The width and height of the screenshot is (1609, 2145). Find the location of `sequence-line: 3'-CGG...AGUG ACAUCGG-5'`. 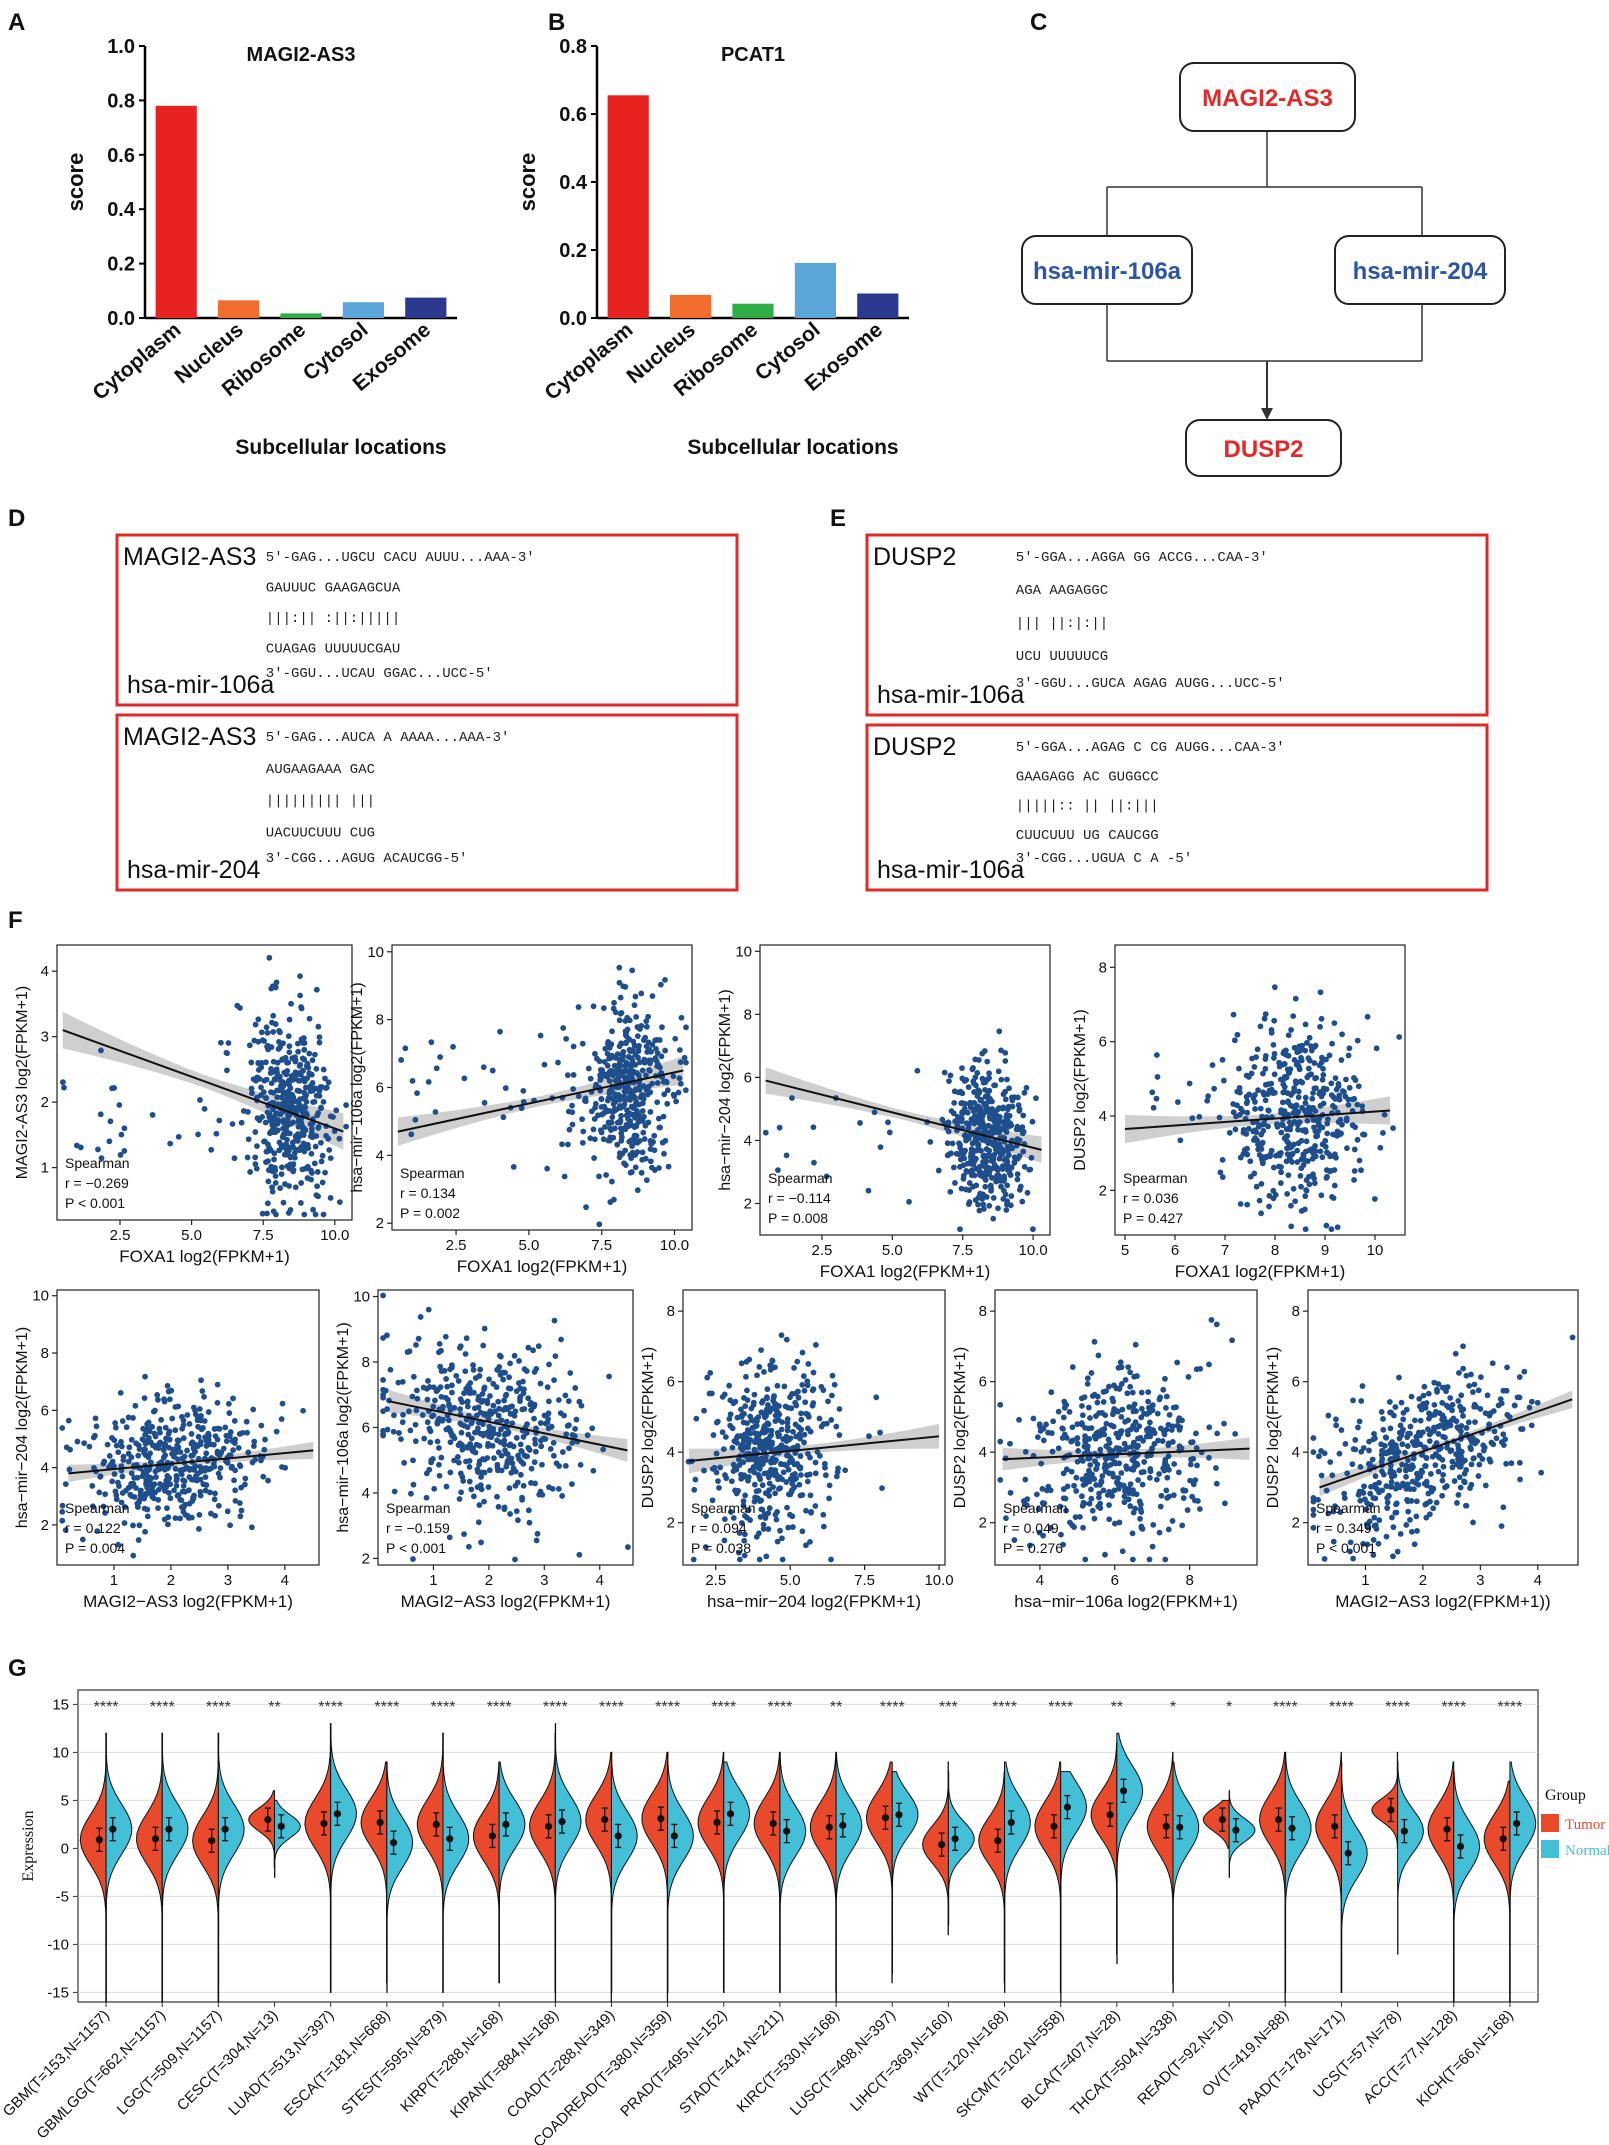

sequence-line: 3'-CGG...AGUG ACAUCGG-5' is located at coordinates (367, 859).